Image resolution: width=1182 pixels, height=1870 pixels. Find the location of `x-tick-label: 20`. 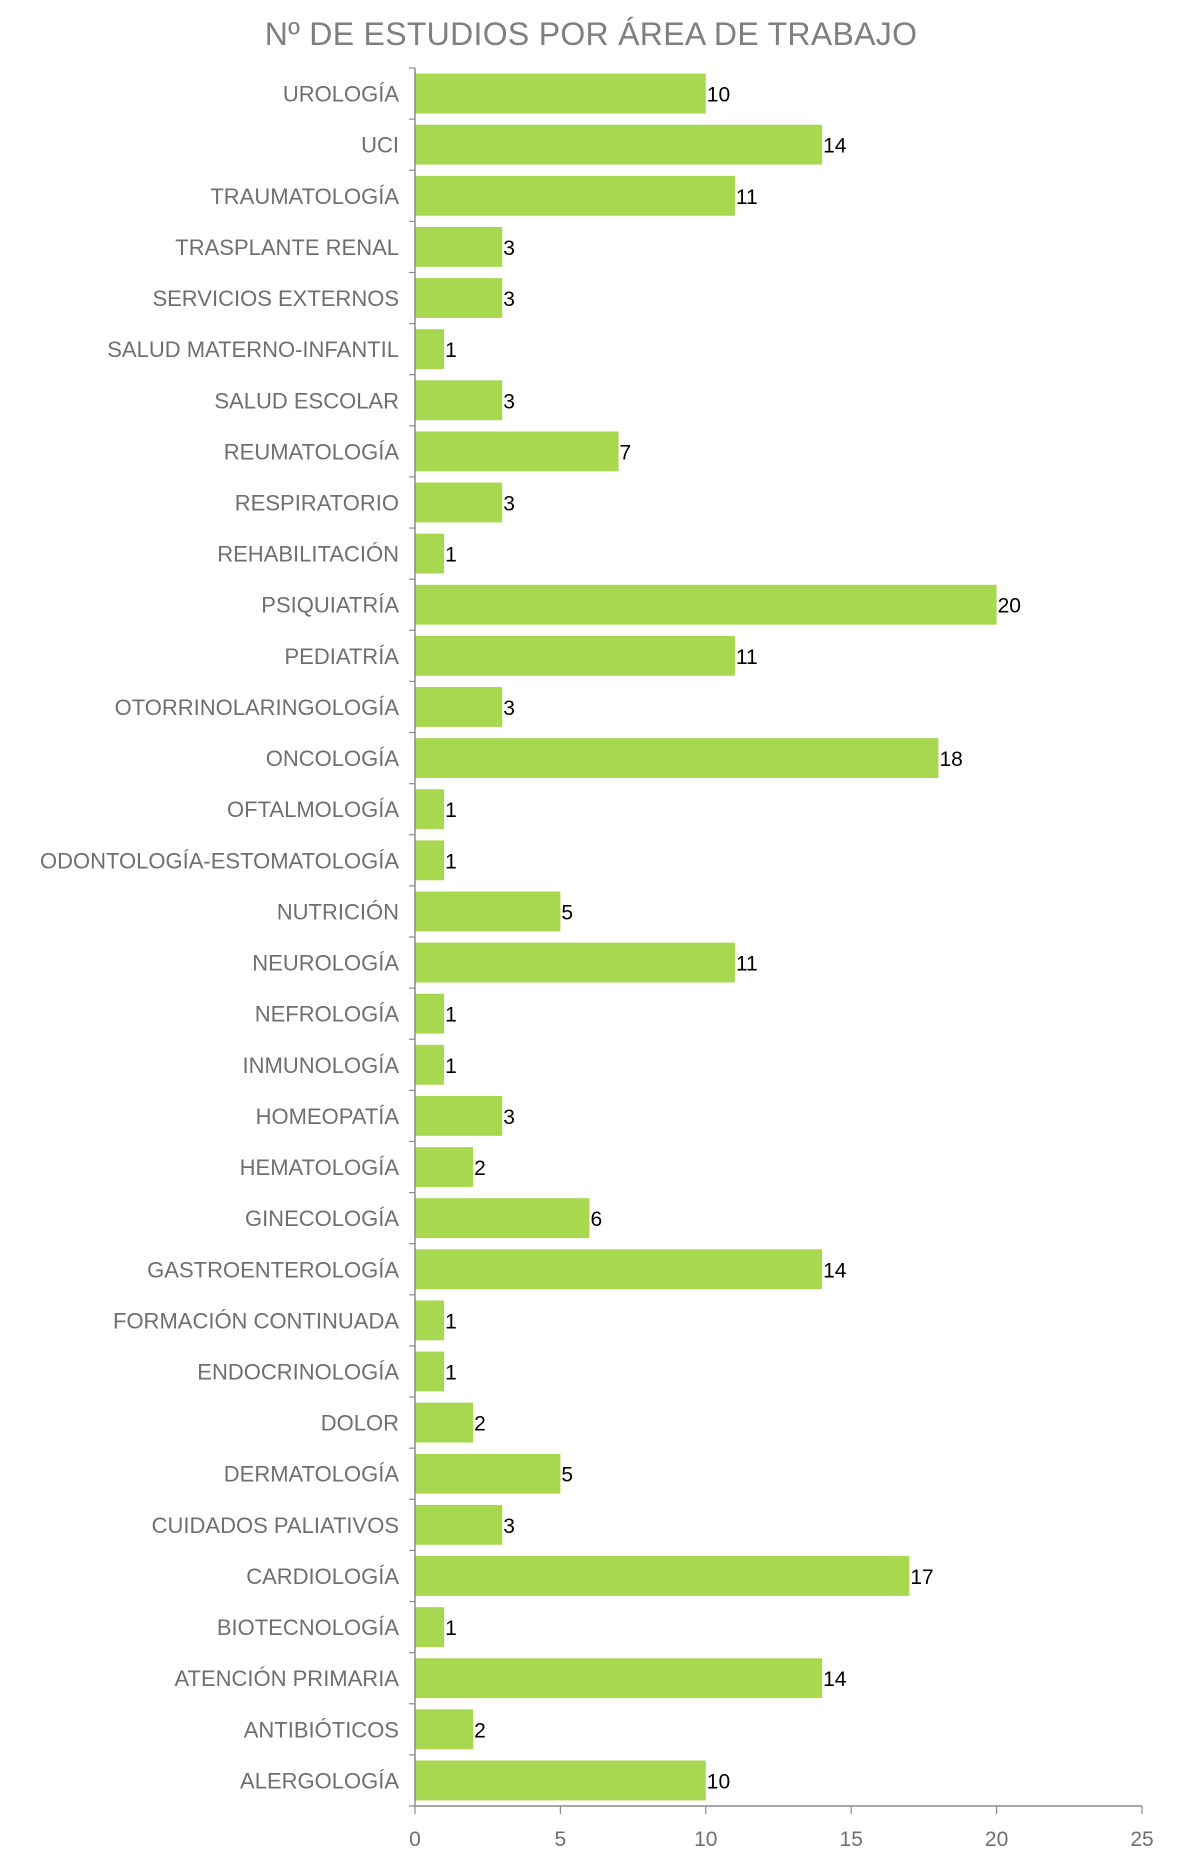

x-tick-label: 20 is located at coordinates (996, 1839).